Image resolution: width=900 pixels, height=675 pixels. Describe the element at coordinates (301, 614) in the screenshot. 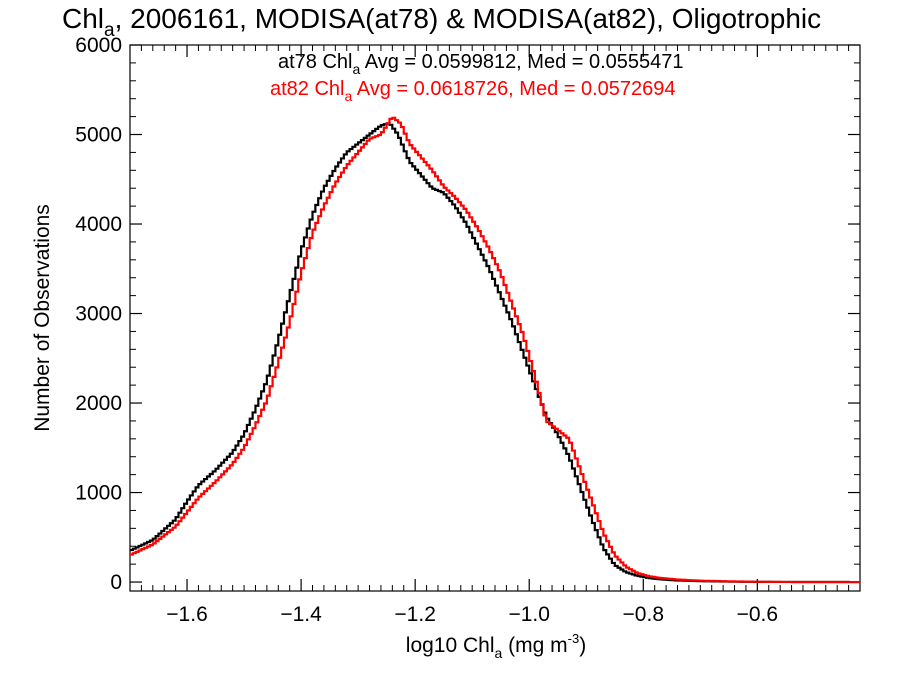

I see `x-tick-label: −1.4` at that location.